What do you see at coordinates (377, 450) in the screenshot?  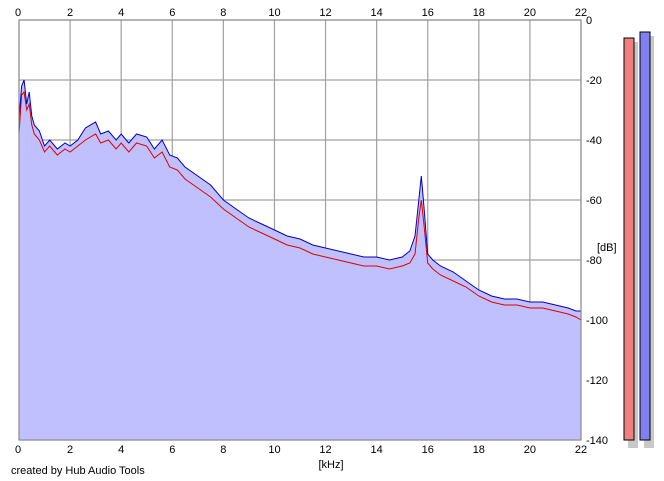 I see `x-tick-label-bottom: 14` at bounding box center [377, 450].